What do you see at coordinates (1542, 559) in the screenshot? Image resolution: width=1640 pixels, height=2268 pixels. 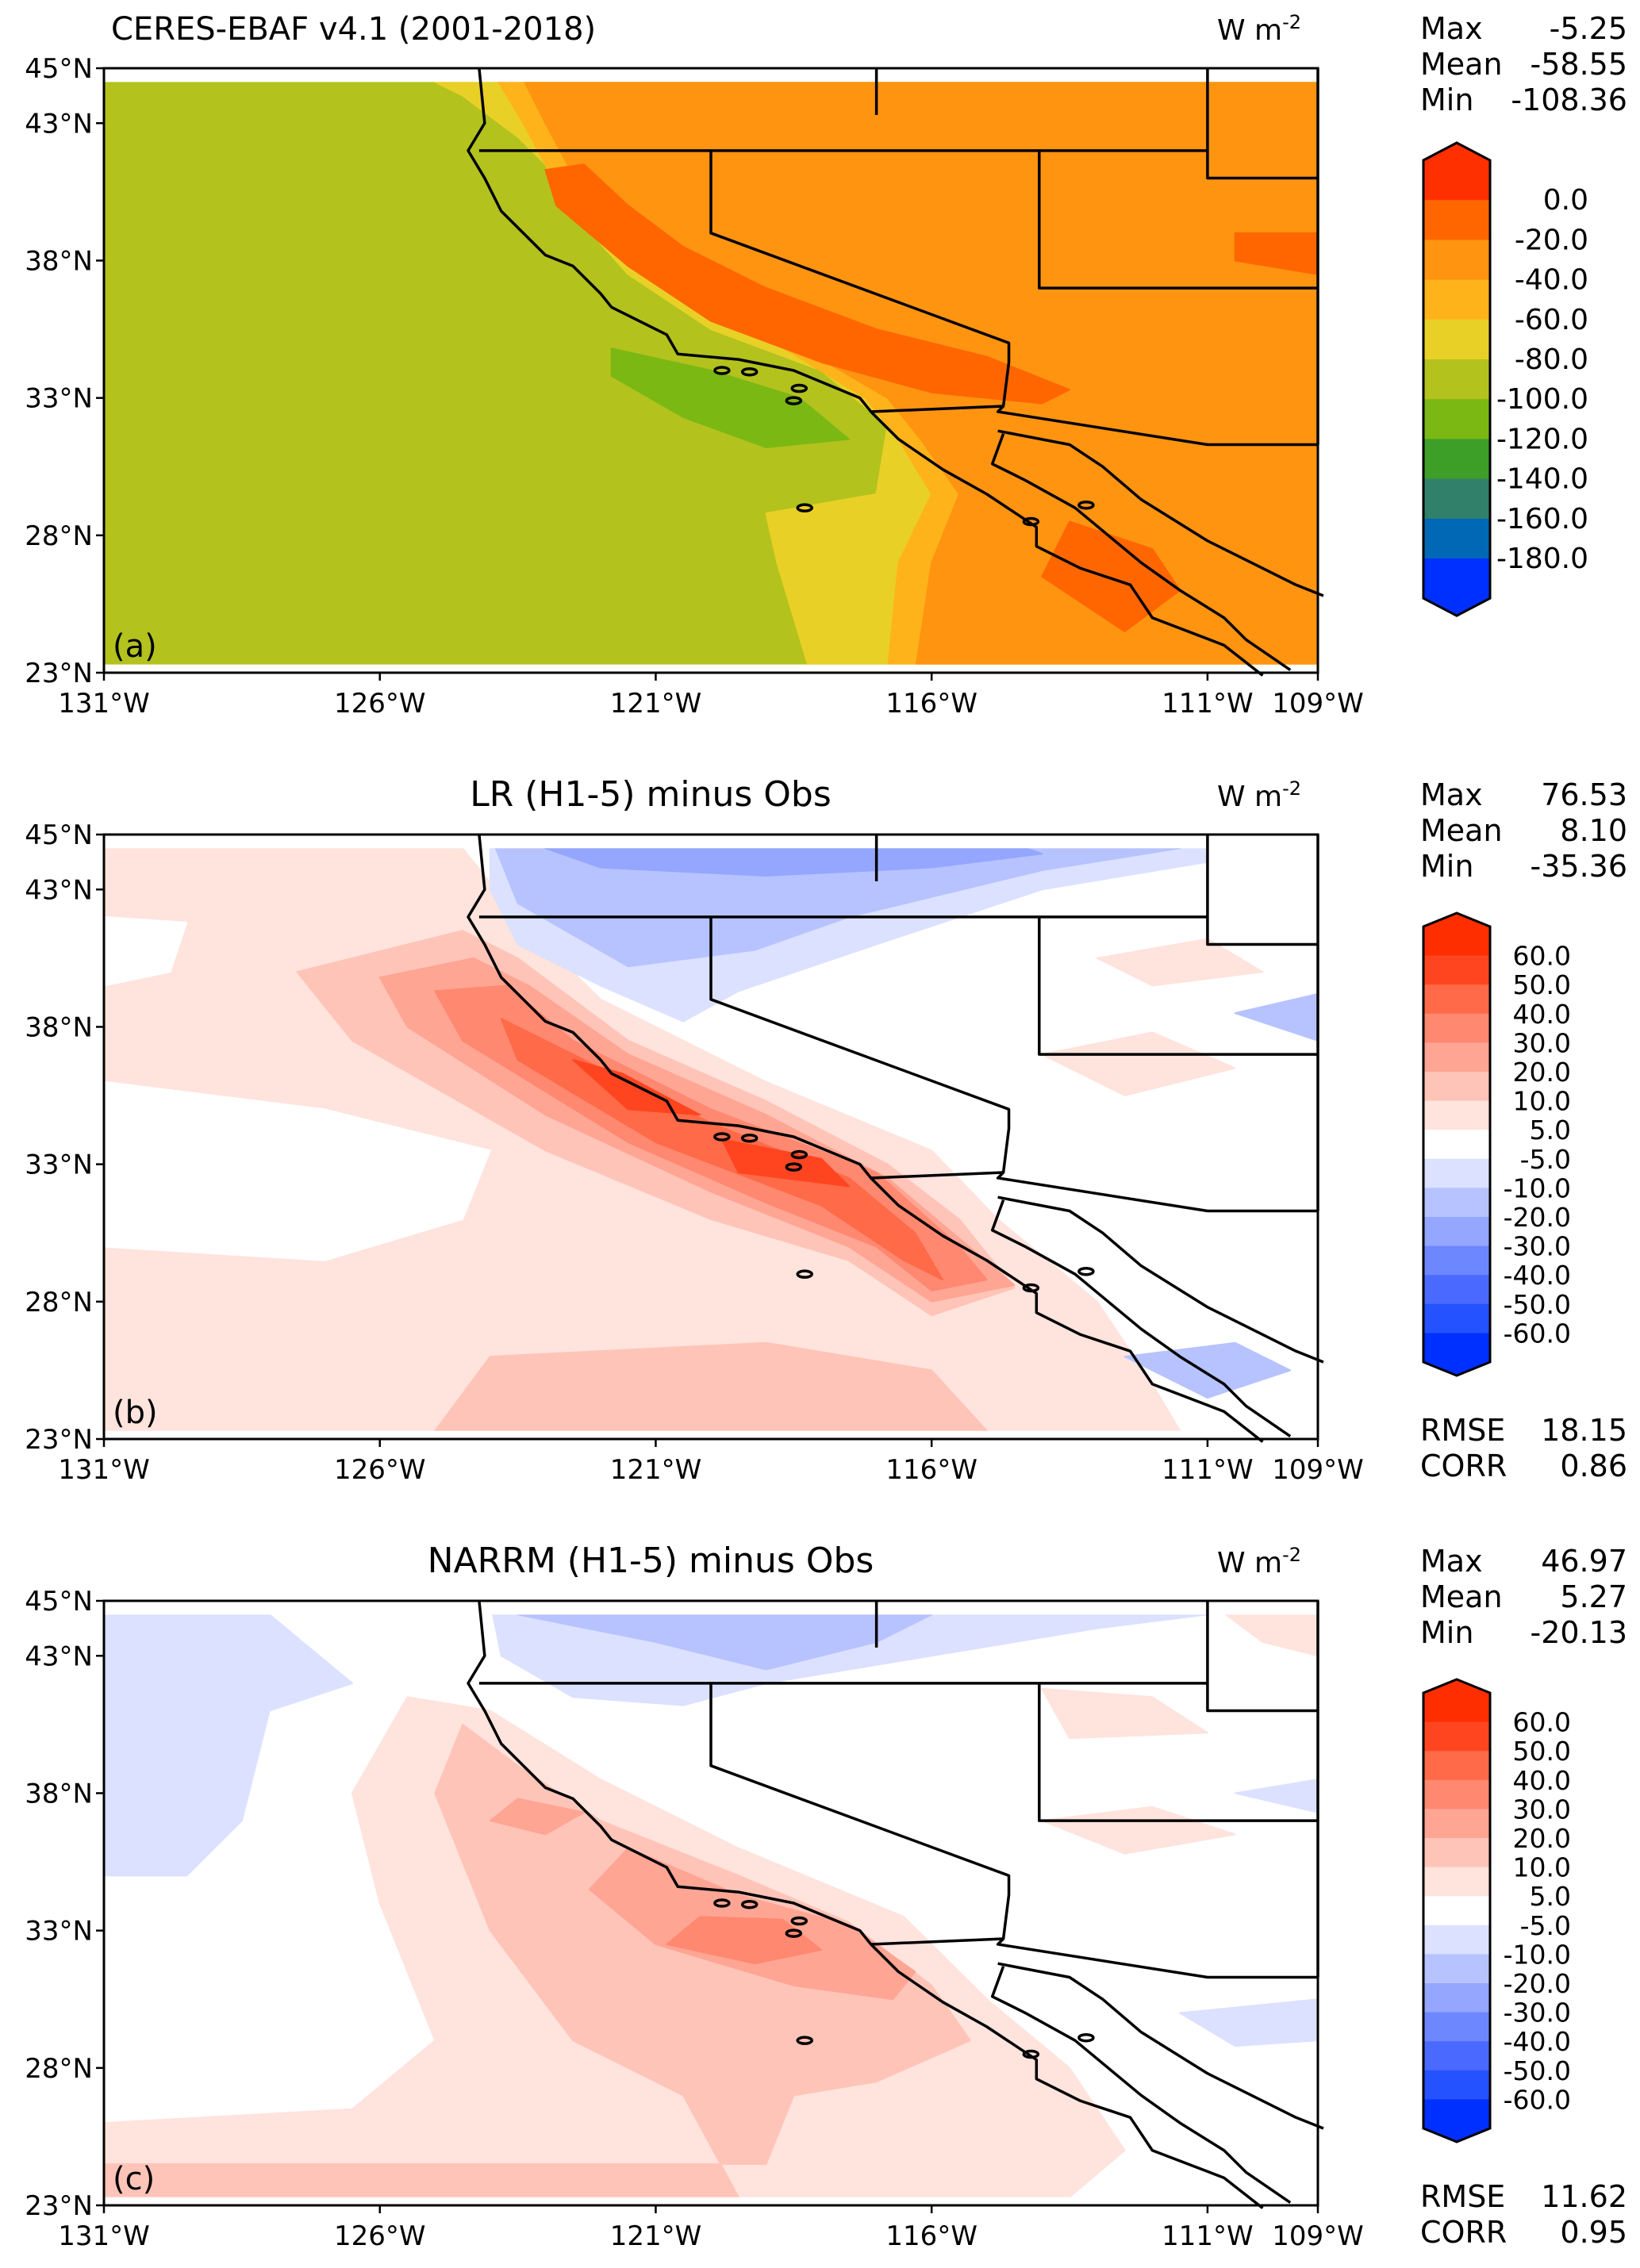 I see `colorbar-tick-label: -180.0` at bounding box center [1542, 559].